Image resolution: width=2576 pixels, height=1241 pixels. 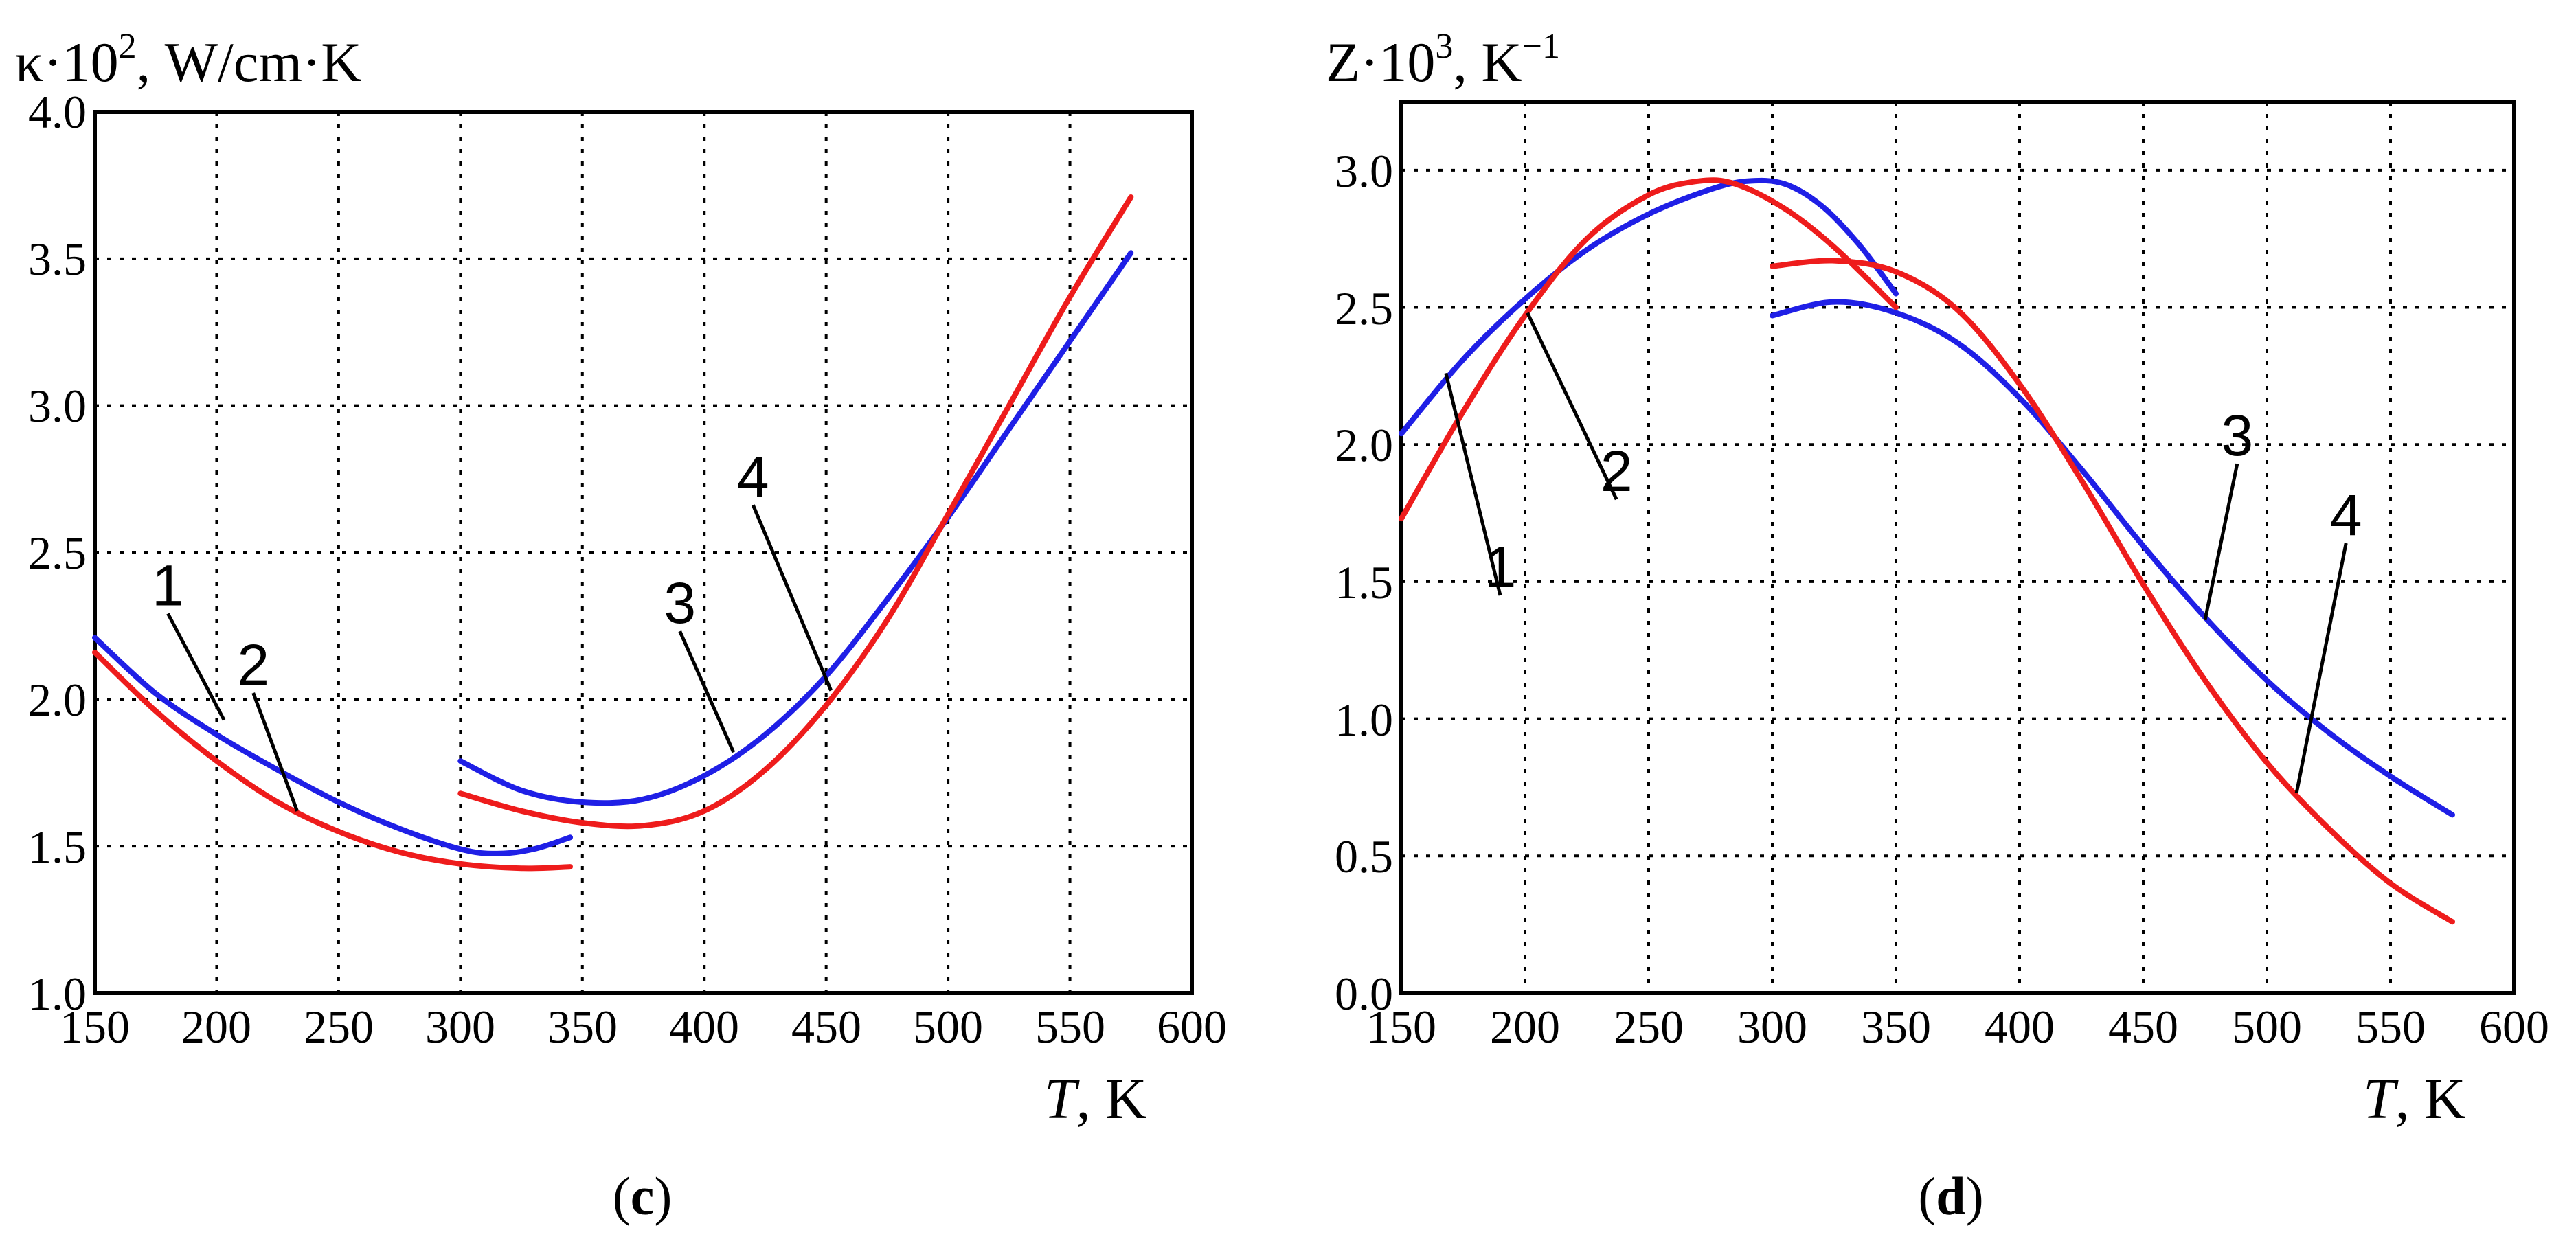 I want to click on panel-d-yticks: 0.0 0.5 1.0 1.5 2.0 2.5 3.0, so click(x=1364, y=582).